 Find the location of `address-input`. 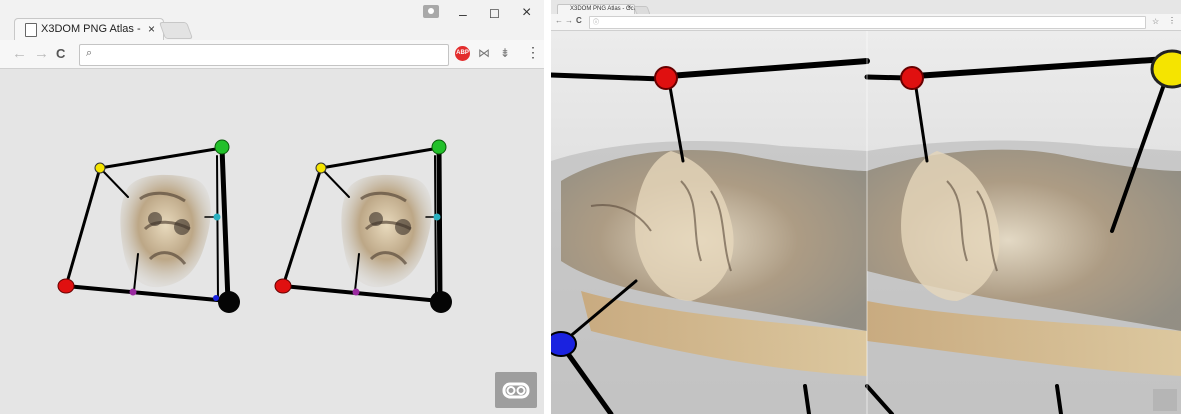

address-input is located at coordinates (272, 55).